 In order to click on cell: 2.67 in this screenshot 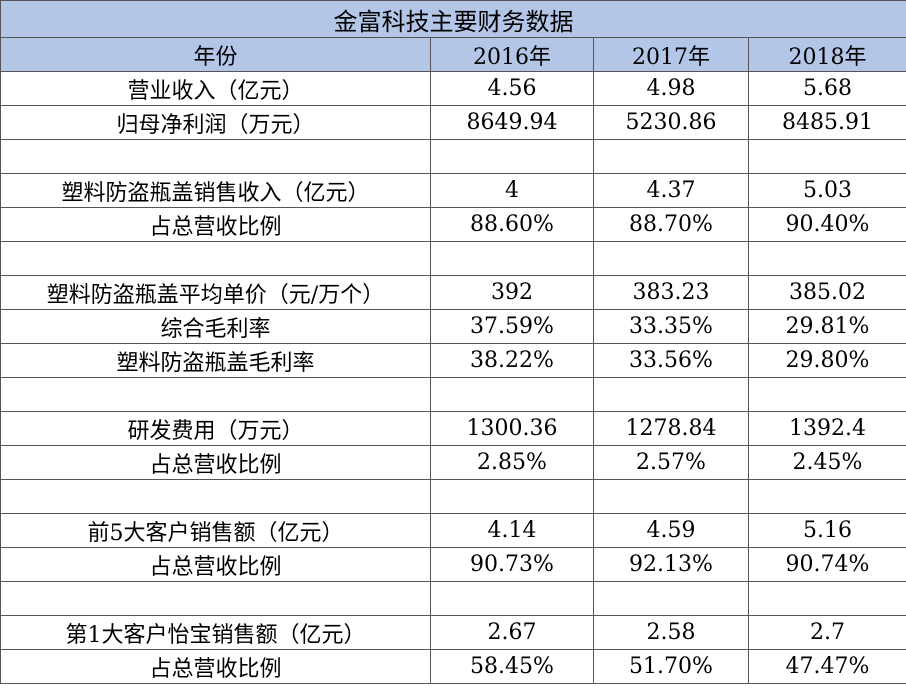, I will do `click(512, 632)`.